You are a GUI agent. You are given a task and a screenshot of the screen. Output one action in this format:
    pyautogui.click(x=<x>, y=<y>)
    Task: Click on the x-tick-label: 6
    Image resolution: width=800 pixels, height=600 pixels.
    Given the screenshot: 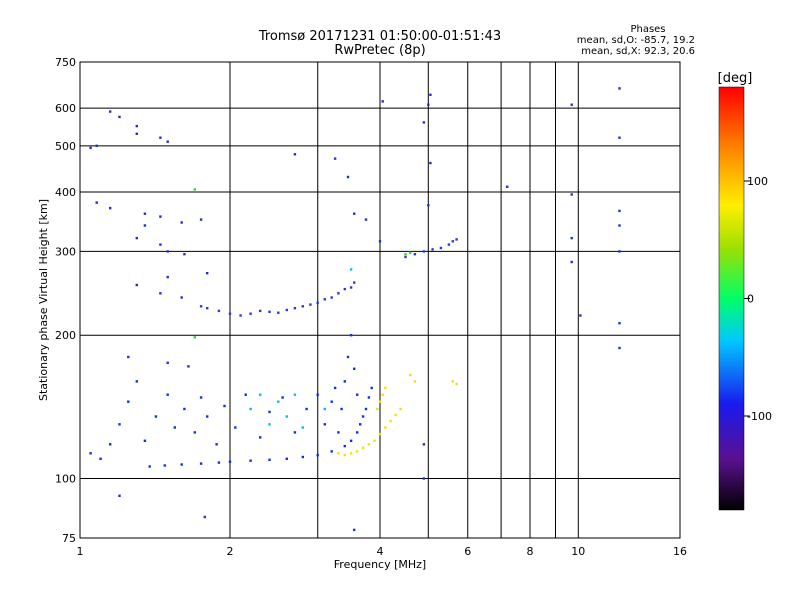 What is the action you would take?
    pyautogui.click(x=467, y=551)
    